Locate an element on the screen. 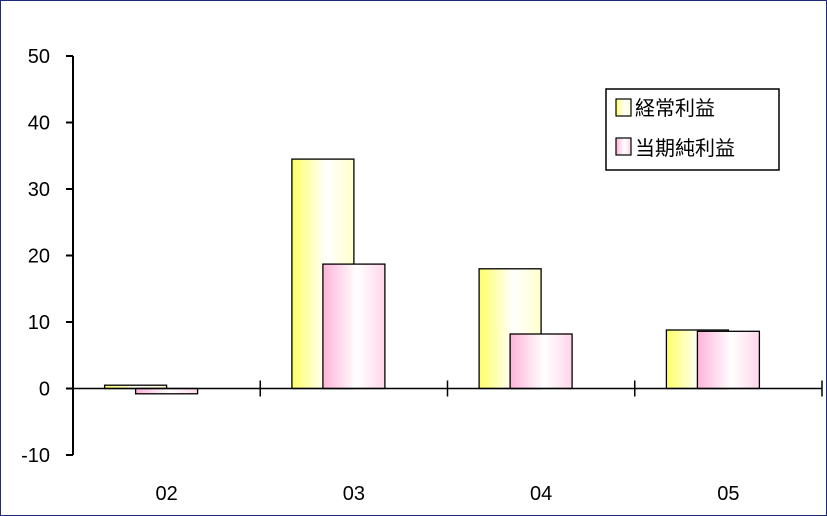  legend-label-series-0: 経常利益 is located at coordinates (675, 108).